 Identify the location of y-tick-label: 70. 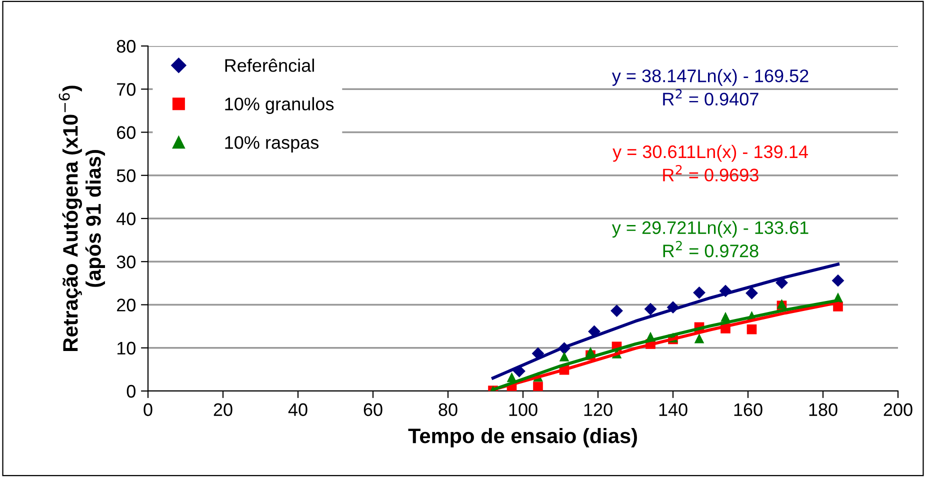
(126, 89).